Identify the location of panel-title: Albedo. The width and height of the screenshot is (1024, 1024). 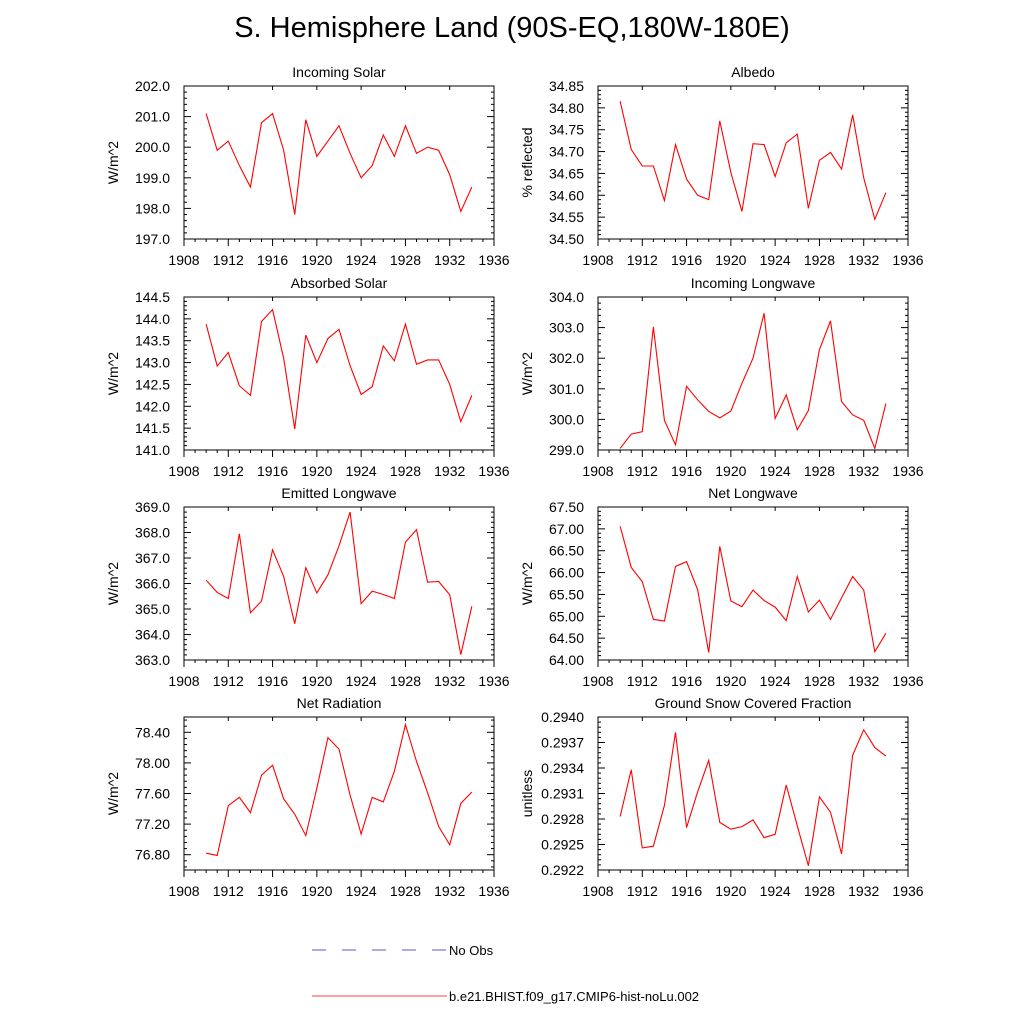
(753, 72).